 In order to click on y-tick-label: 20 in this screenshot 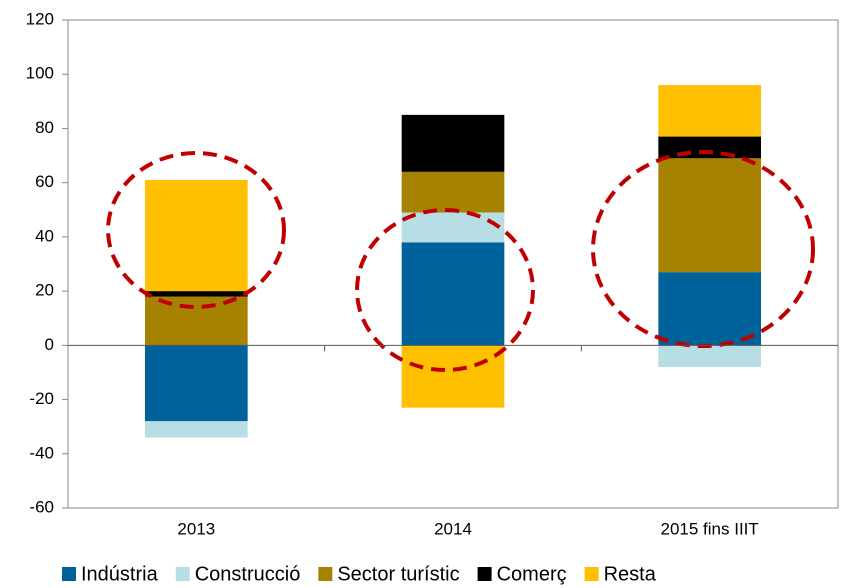, I will do `click(44, 290)`.